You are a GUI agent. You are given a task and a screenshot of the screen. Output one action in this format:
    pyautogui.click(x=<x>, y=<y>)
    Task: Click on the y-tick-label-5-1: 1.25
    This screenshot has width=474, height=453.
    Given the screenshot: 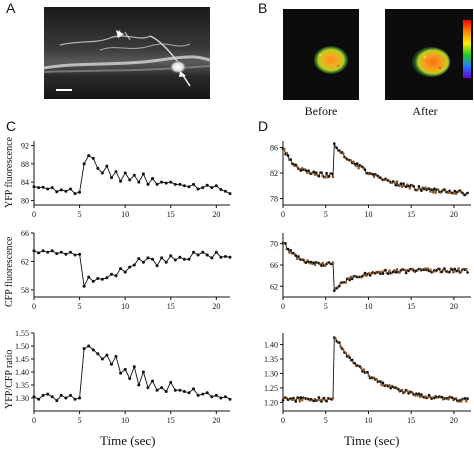 What is the action you would take?
    pyautogui.click(x=271, y=388)
    